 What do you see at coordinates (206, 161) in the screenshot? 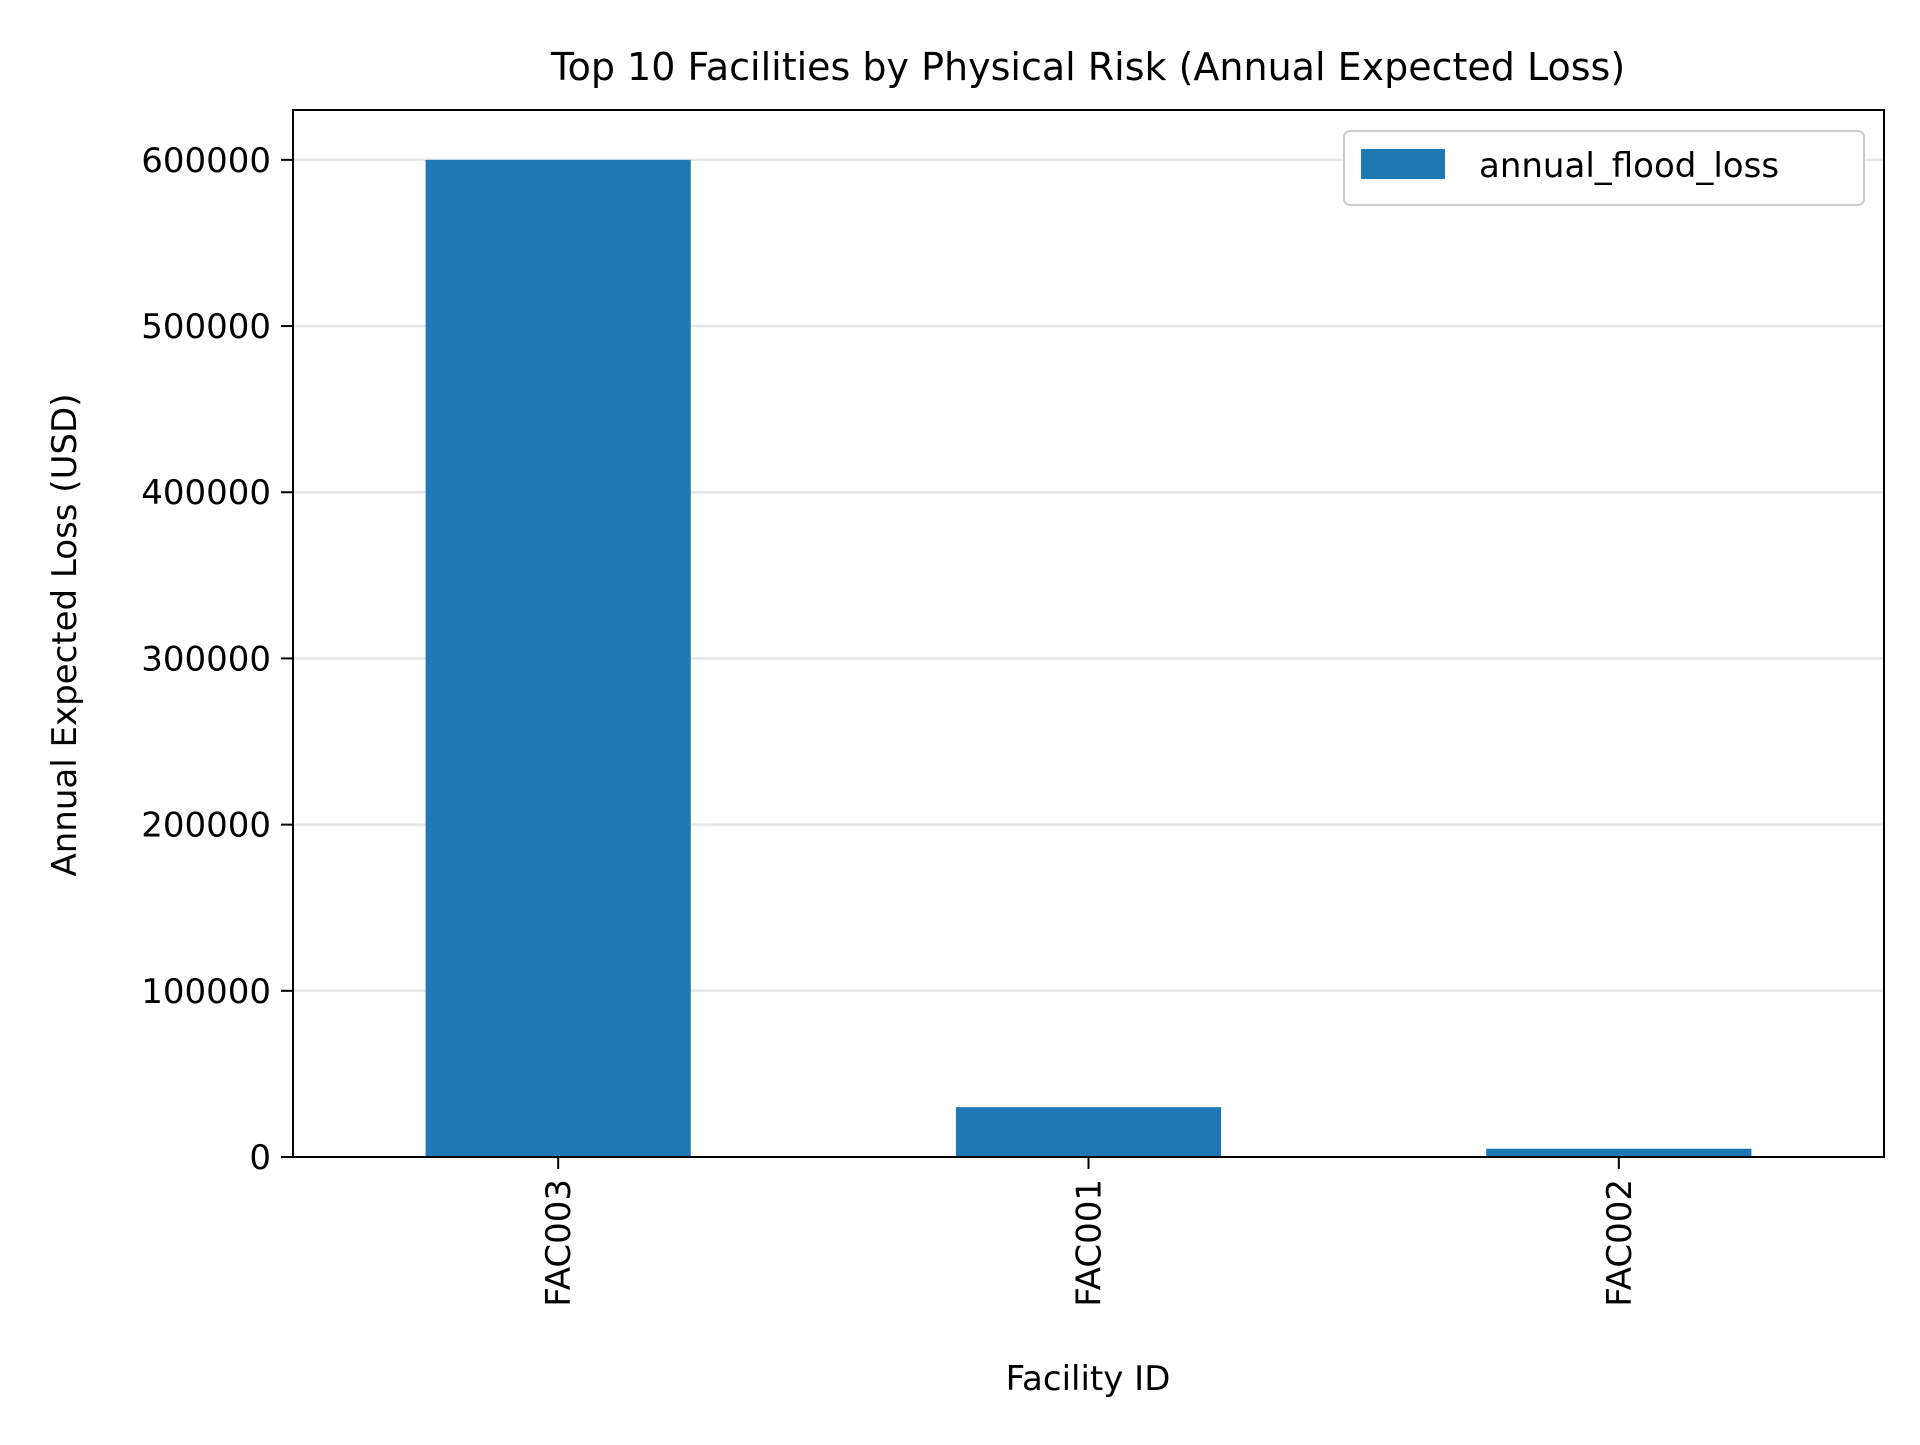
I see `y-tick-label: 600000` at bounding box center [206, 161].